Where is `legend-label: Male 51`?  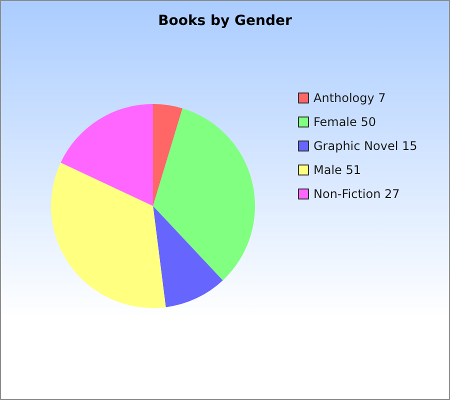 legend-label: Male 51 is located at coordinates (338, 170).